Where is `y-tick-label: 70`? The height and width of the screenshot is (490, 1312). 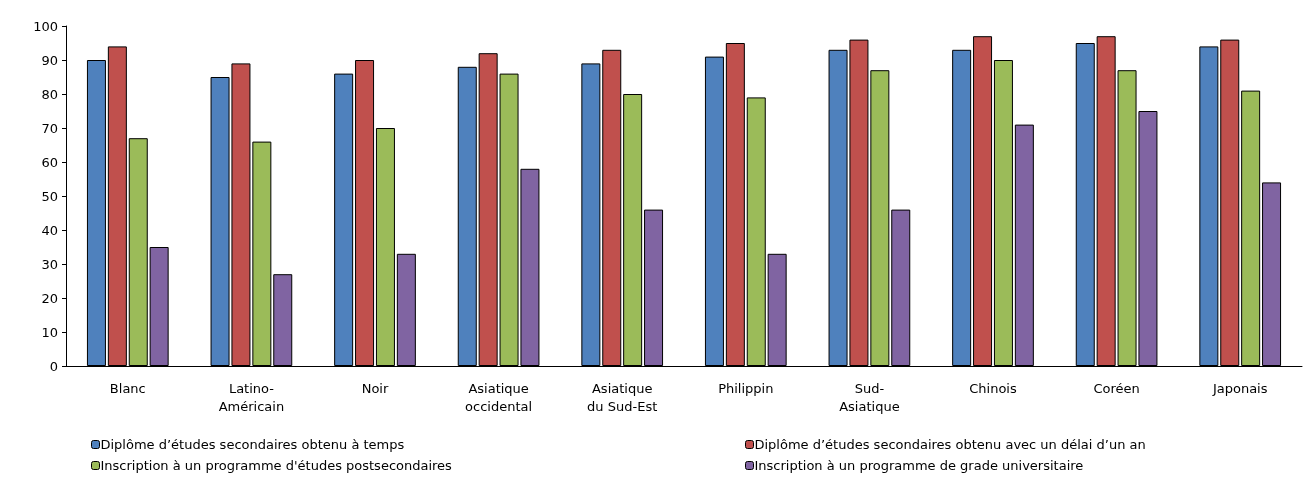
y-tick-label: 70 is located at coordinates (49, 128).